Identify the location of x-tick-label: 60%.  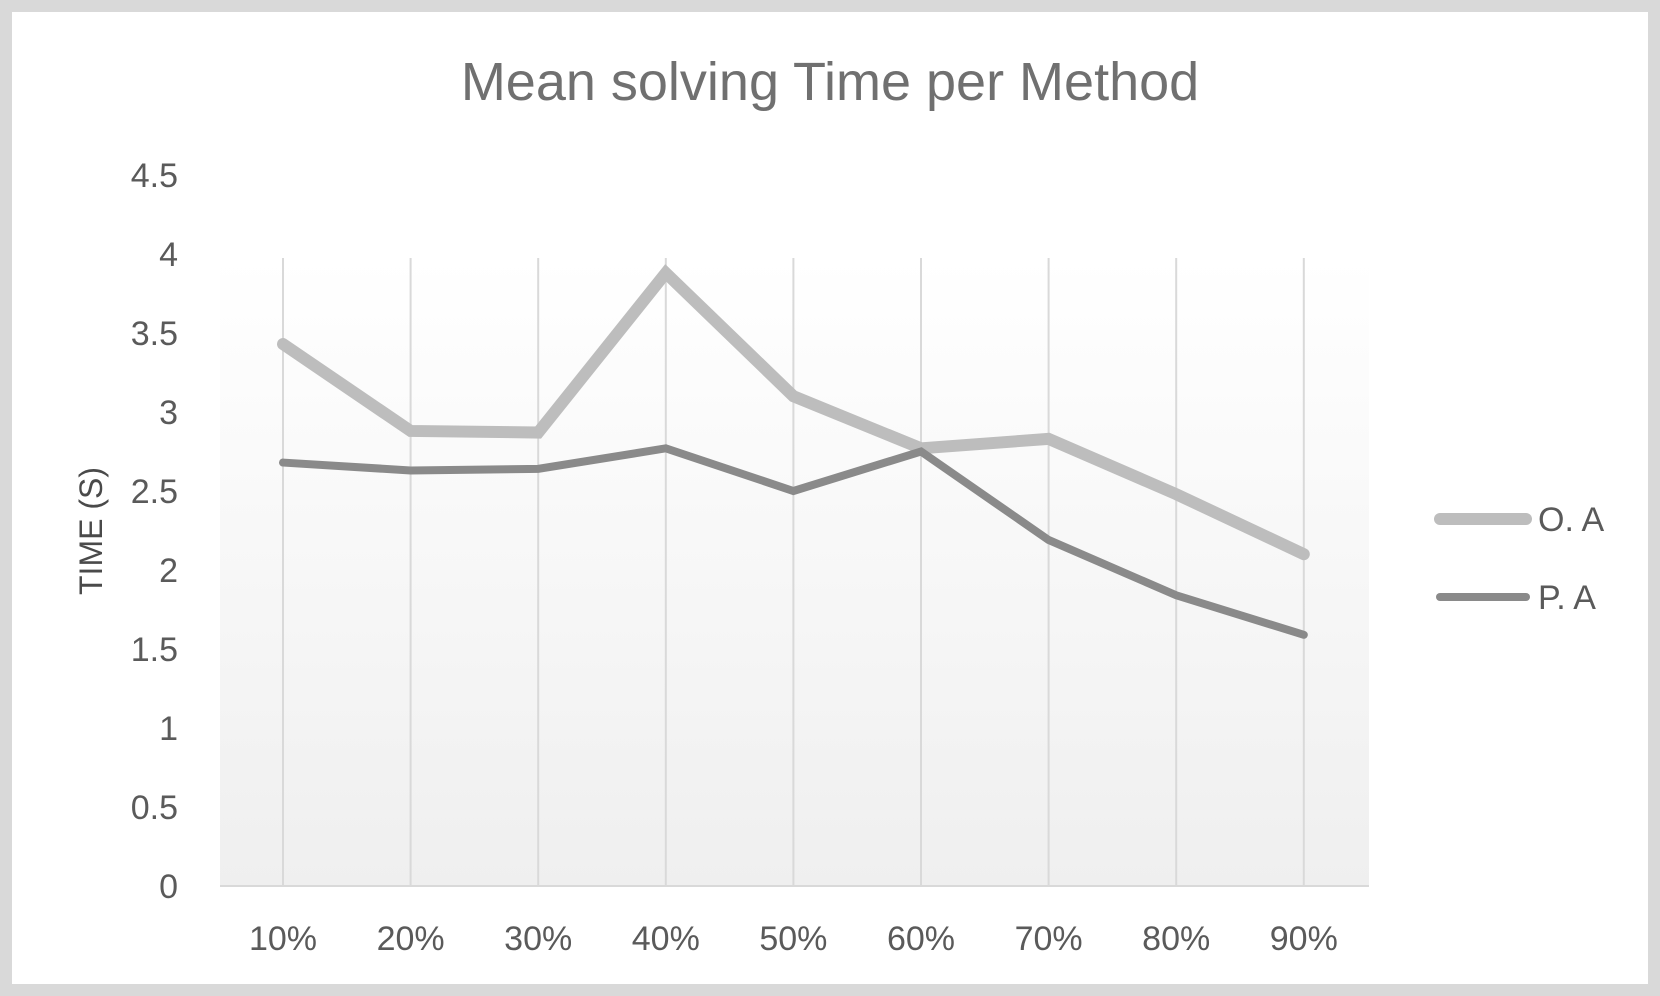
(921, 939).